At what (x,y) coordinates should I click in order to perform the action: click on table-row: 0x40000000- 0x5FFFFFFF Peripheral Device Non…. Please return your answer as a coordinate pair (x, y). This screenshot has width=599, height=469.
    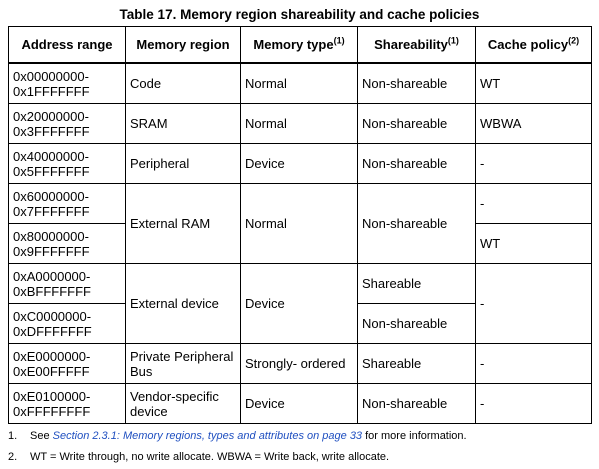
    Looking at the image, I should click on (300, 163).